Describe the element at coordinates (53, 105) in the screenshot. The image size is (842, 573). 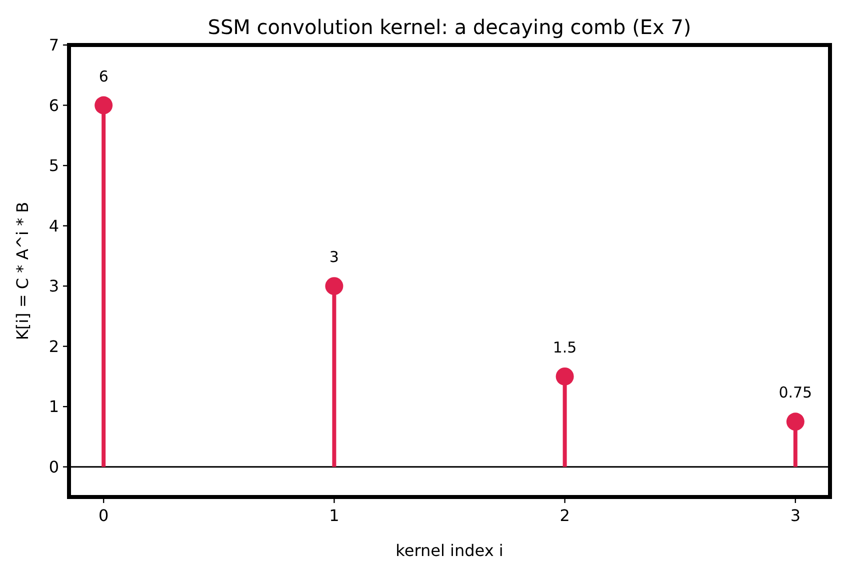
I see `y-tick-label: 6` at that location.